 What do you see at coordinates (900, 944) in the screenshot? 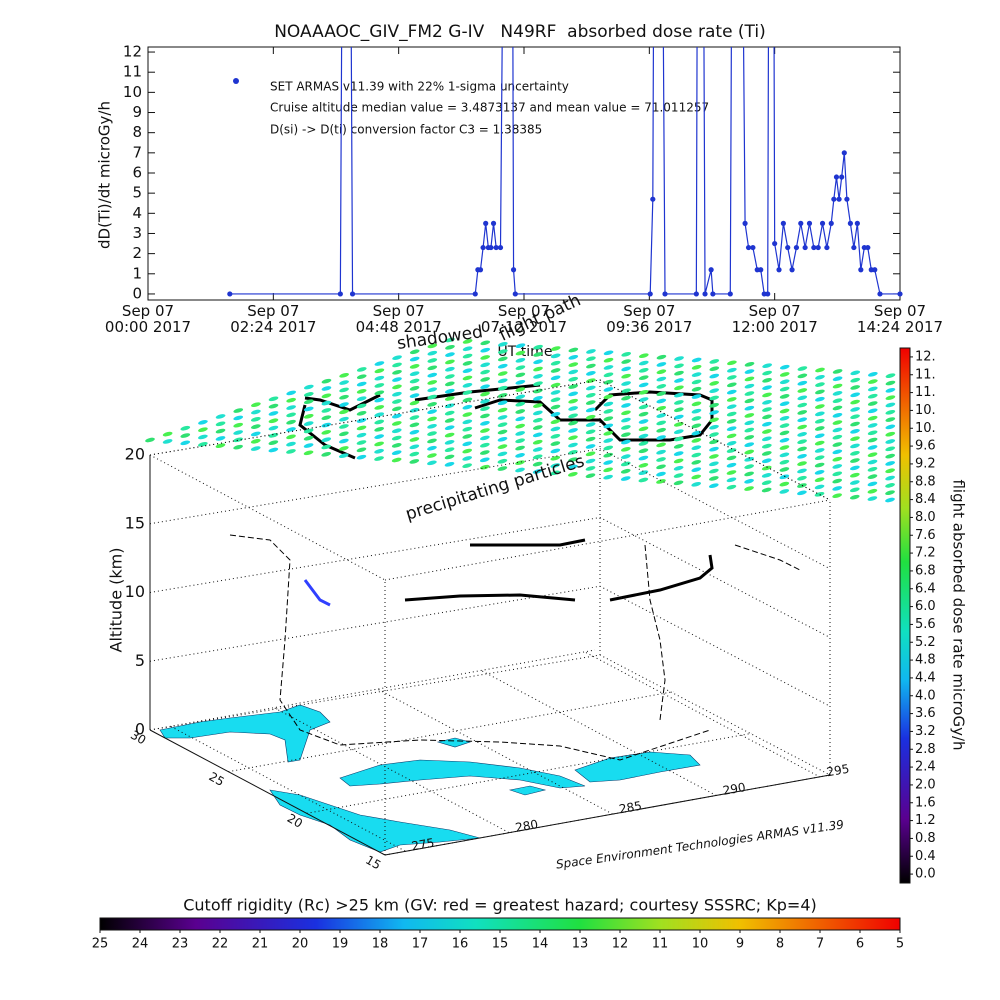
I see `colorbar-tick-label: 5` at bounding box center [900, 944].